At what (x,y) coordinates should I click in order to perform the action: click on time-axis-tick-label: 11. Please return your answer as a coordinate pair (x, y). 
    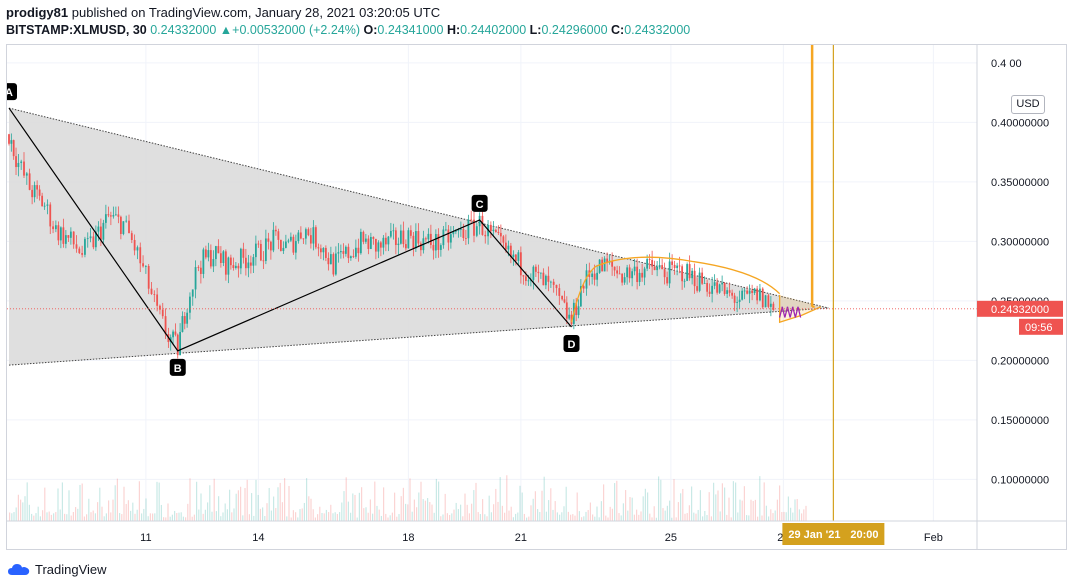
    Looking at the image, I should click on (145, 538).